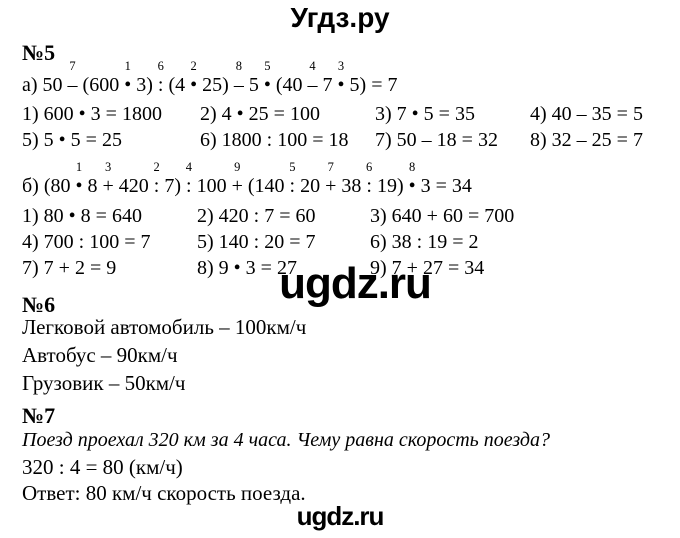  What do you see at coordinates (260, 114) in the screenshot?
I see `step-item: 2) 4 • 25 = 100` at bounding box center [260, 114].